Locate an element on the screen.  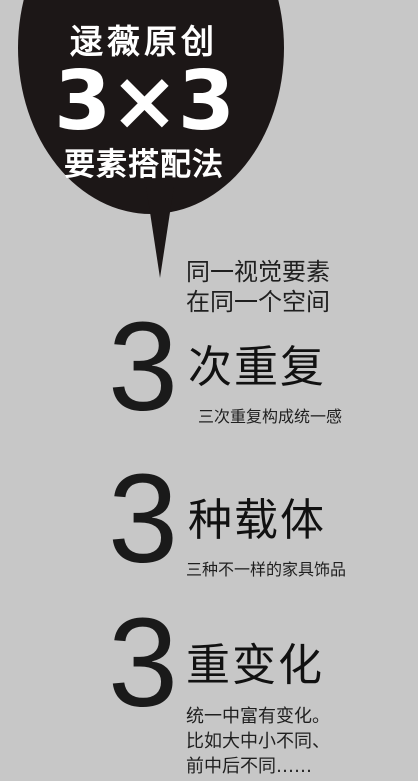
section-description-line-1: 统一中富有变化。 is located at coordinates (258, 716).